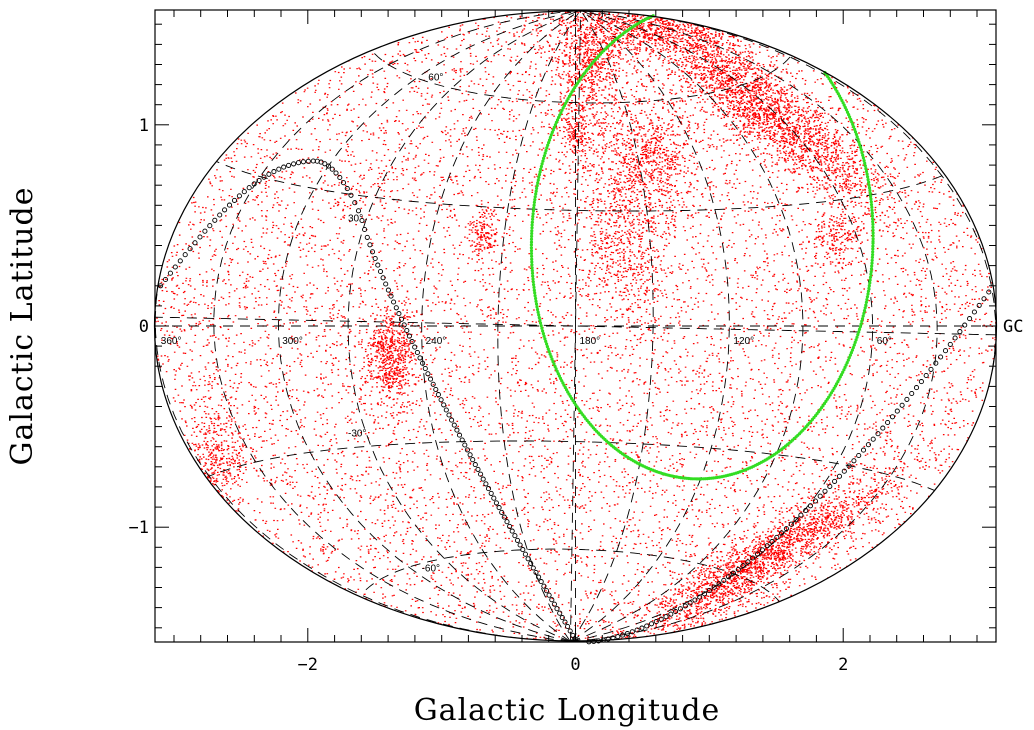  I want to click on y-tick-label: −1, so click(139, 528).